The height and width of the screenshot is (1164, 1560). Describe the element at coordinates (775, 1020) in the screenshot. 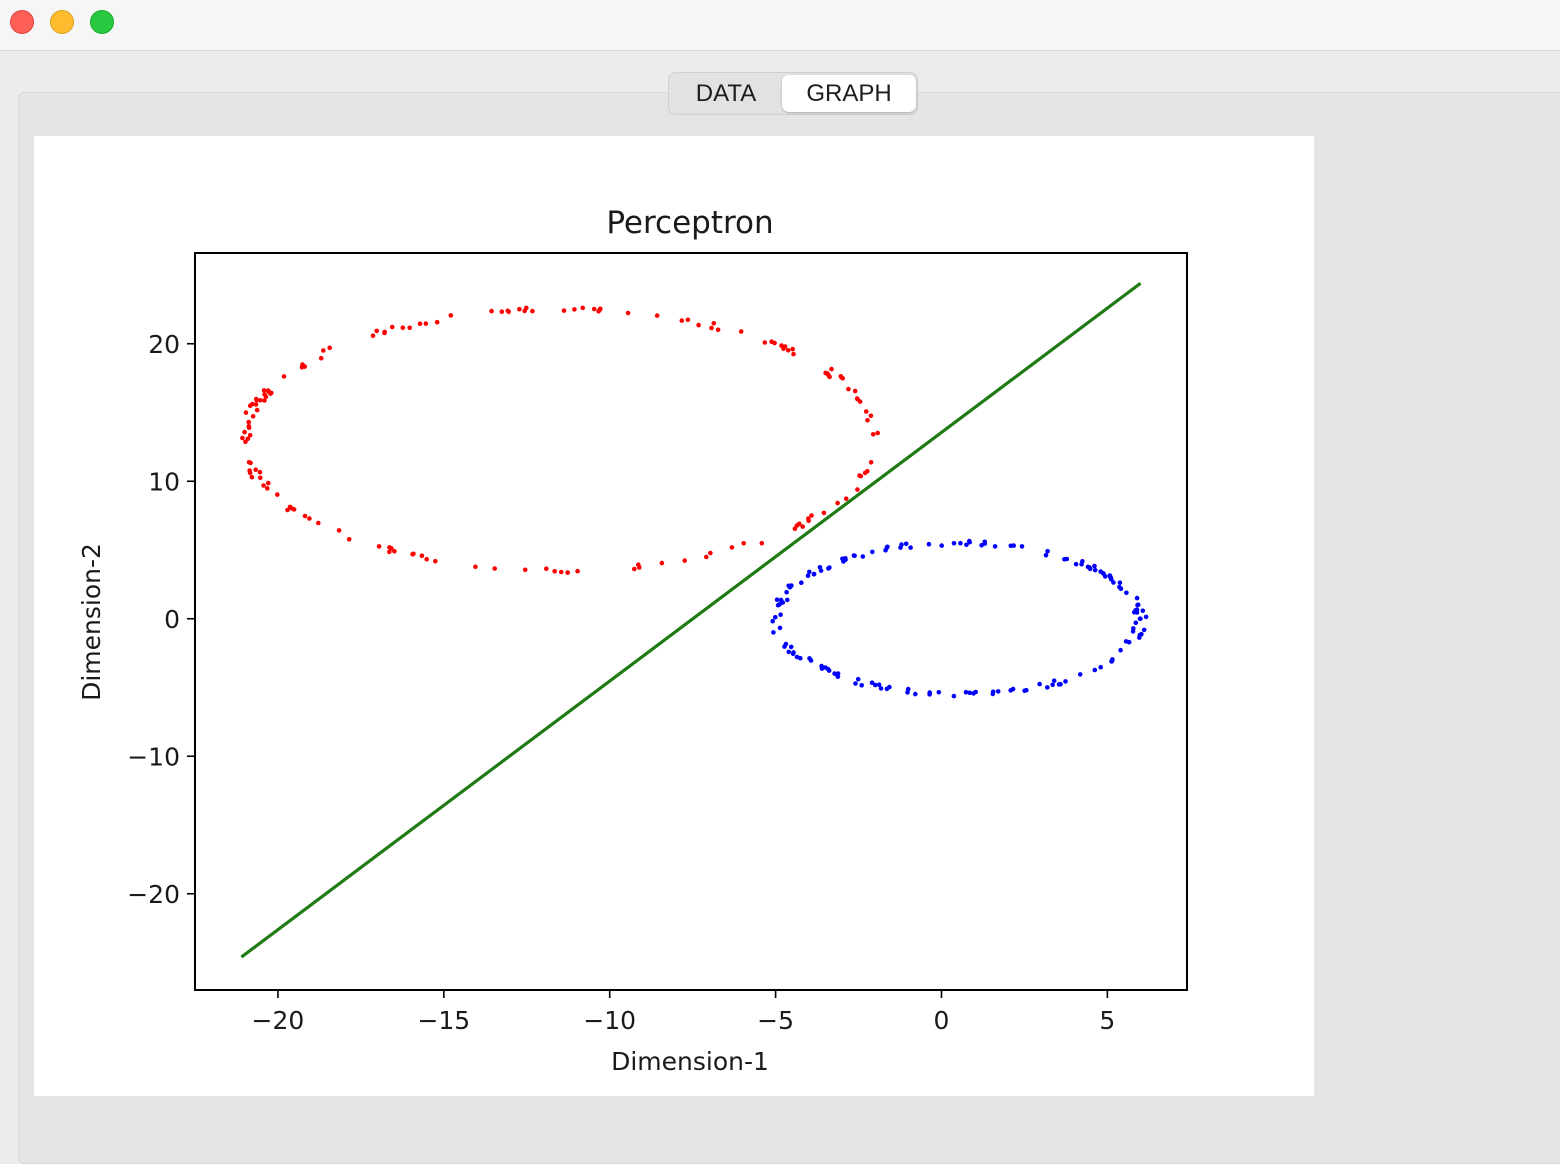

I see `x-tick-label: −5` at that location.